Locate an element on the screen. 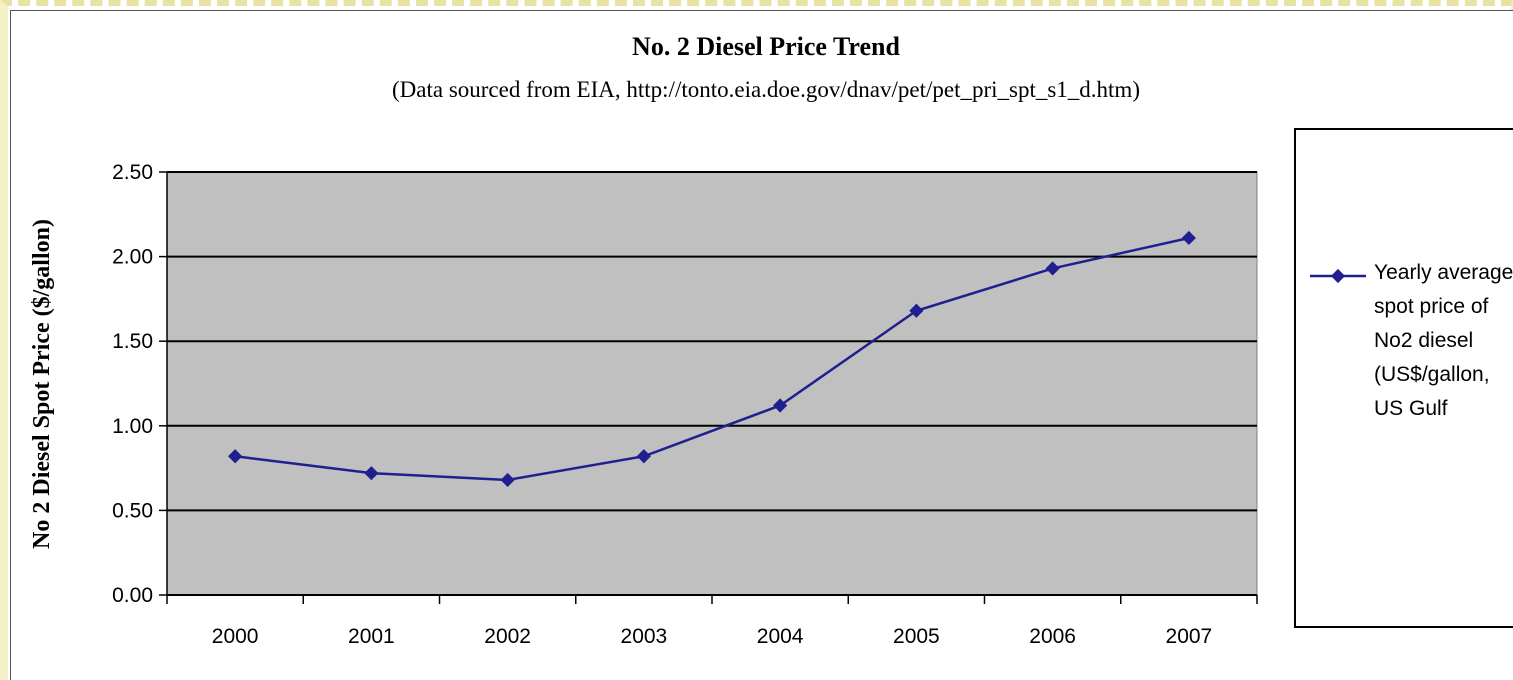 The height and width of the screenshot is (680, 1513). x-tick-label: 2007 is located at coordinates (1189, 636).